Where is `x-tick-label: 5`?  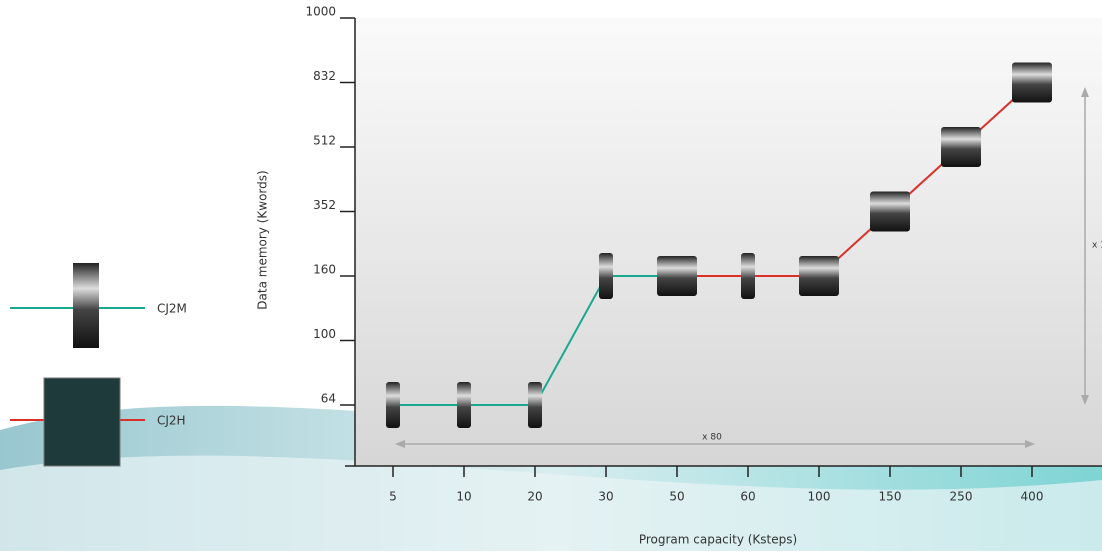 x-tick-label: 5 is located at coordinates (393, 497).